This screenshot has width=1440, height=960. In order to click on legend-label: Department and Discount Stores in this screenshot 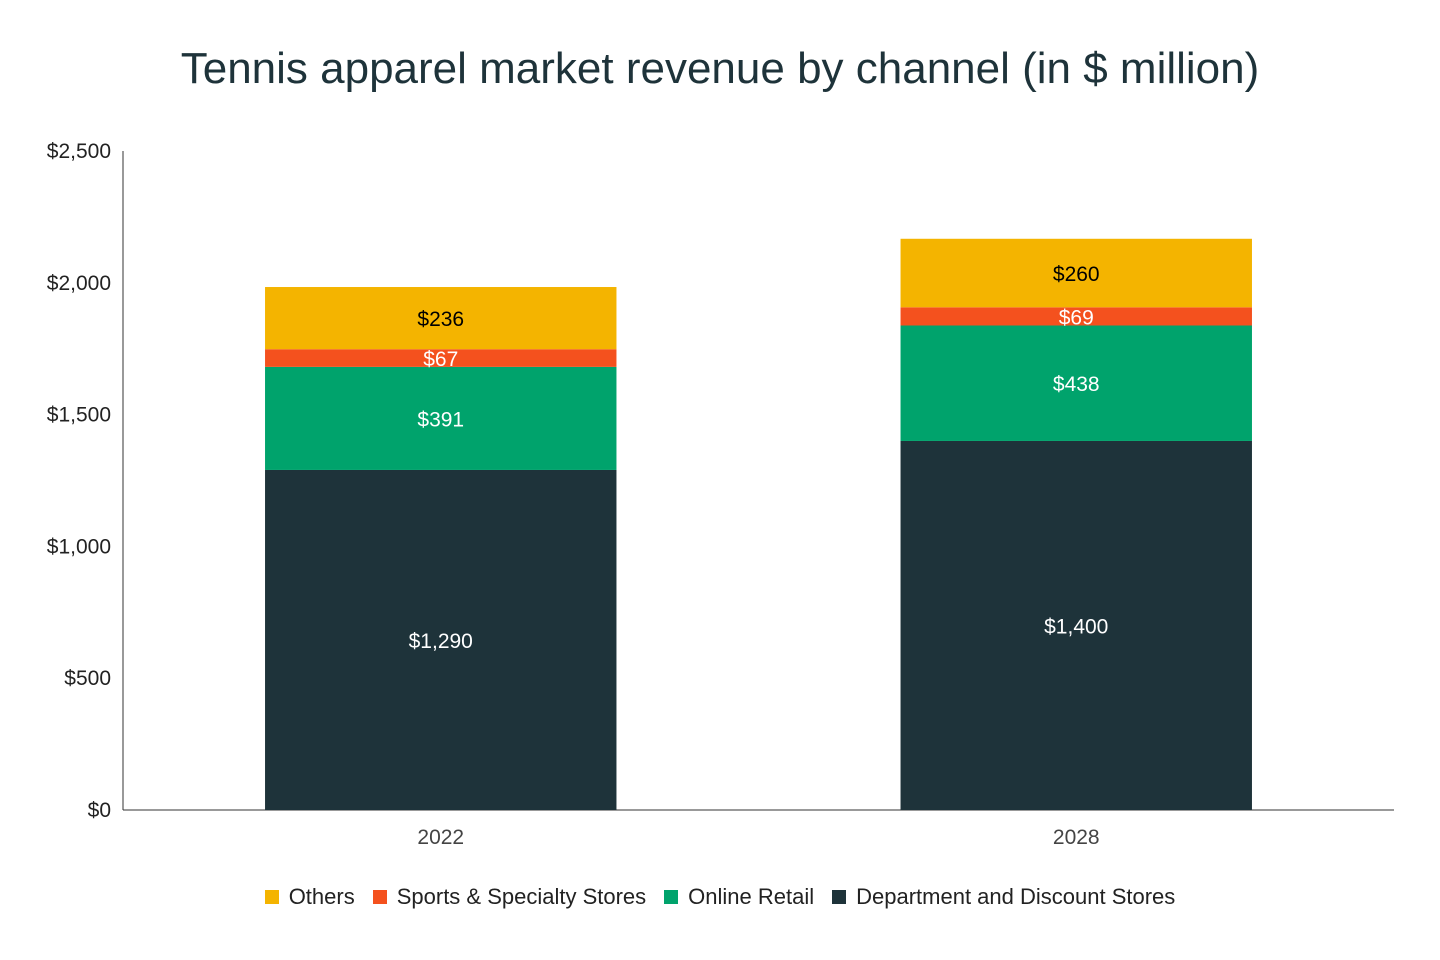, I will do `click(1016, 896)`.